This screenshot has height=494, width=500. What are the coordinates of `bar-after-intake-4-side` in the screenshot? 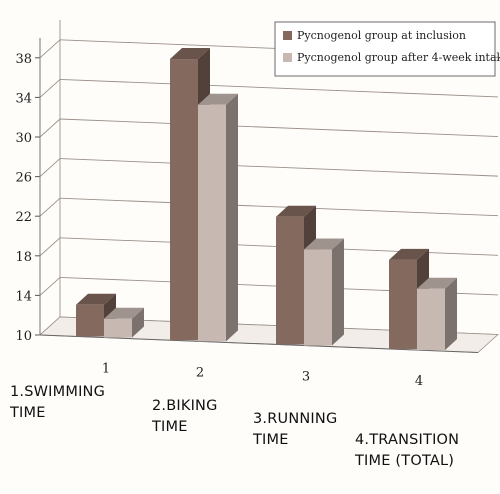 It's located at (451, 314).